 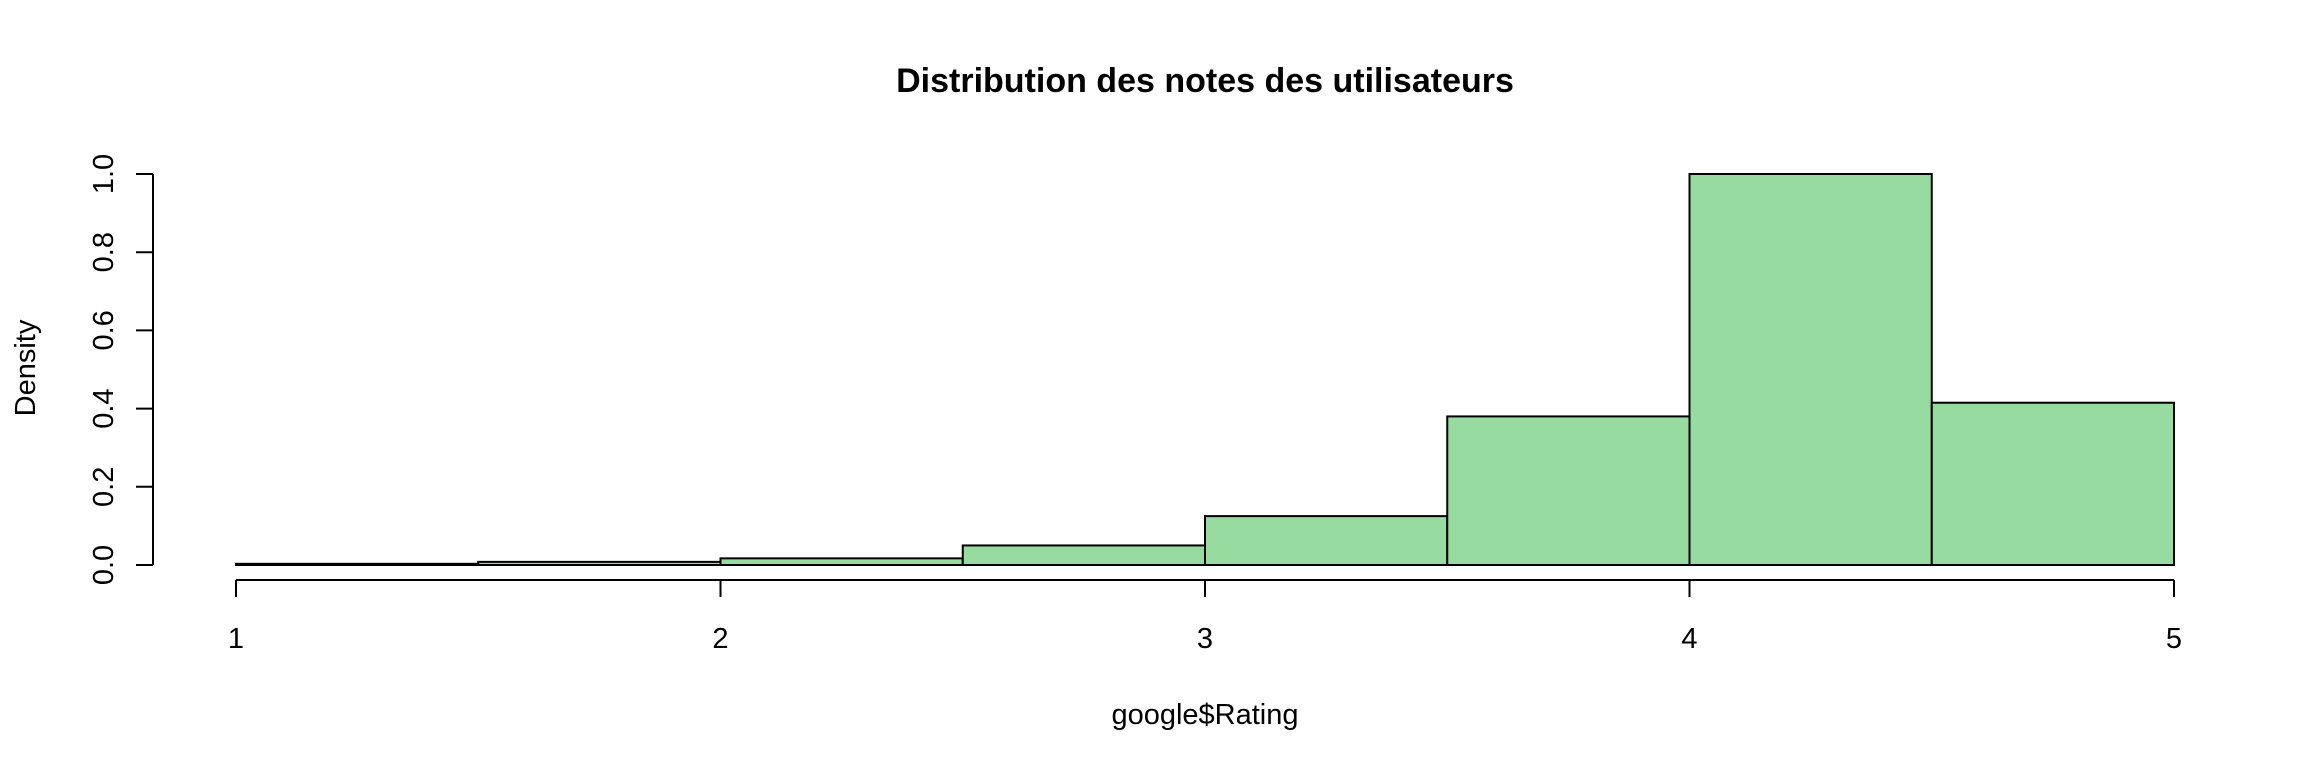 I want to click on x-tick-label: 4, so click(x=1689, y=639).